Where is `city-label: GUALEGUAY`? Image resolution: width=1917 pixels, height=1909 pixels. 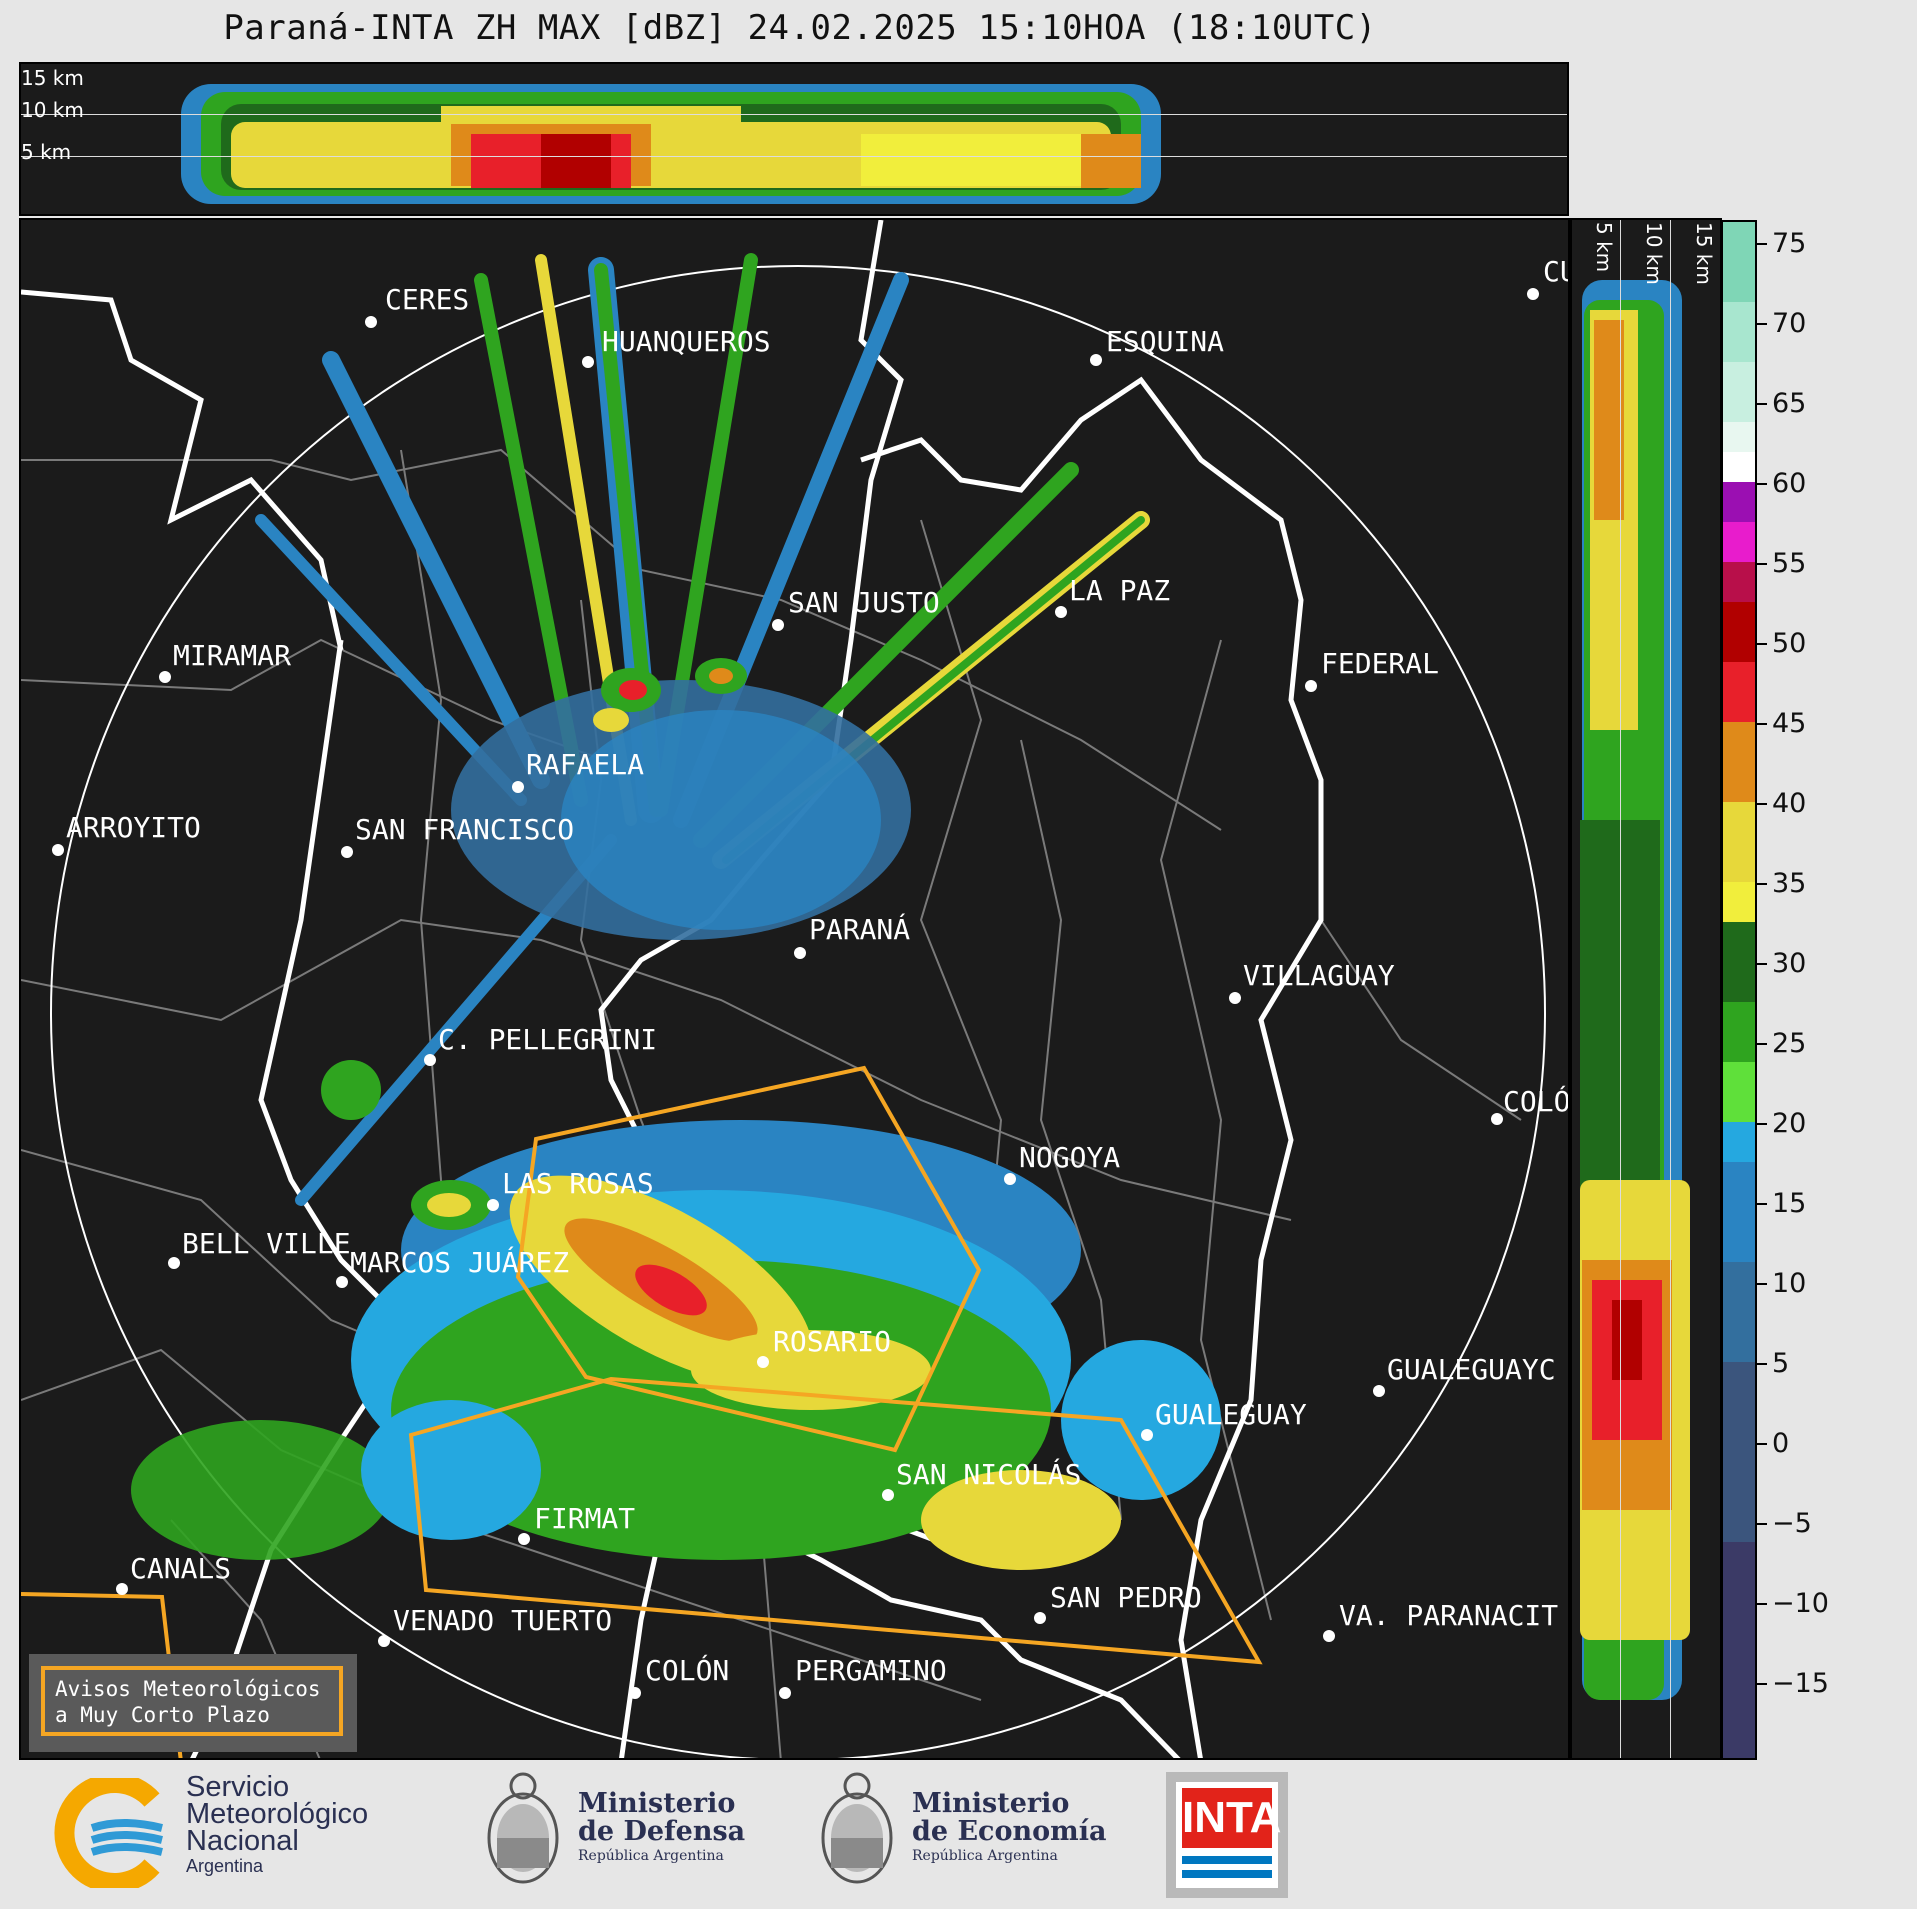
city-label: GUALEGUAY is located at coordinates (1231, 1414).